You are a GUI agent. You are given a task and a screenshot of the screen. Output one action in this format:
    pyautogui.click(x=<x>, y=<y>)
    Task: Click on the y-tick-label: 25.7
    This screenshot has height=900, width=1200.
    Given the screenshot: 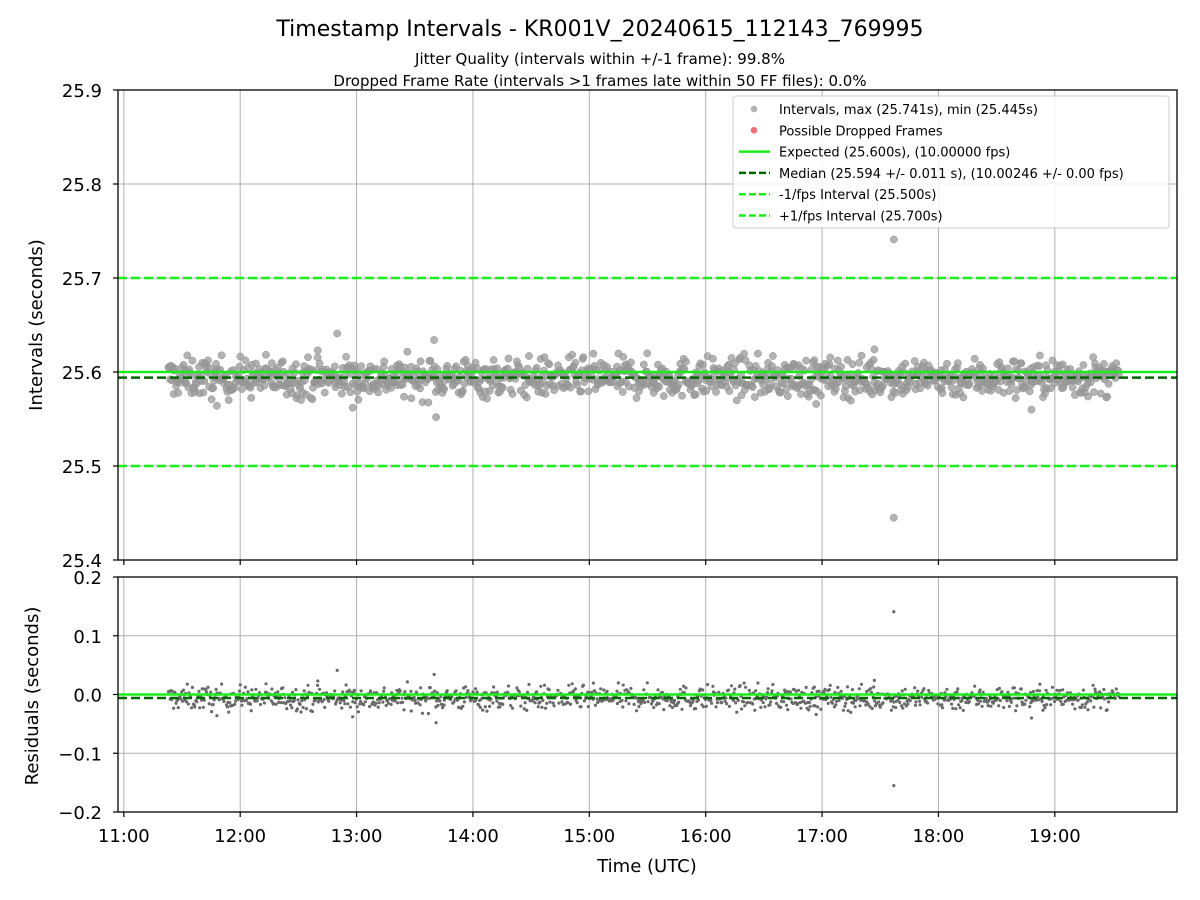 What is the action you would take?
    pyautogui.click(x=82, y=279)
    